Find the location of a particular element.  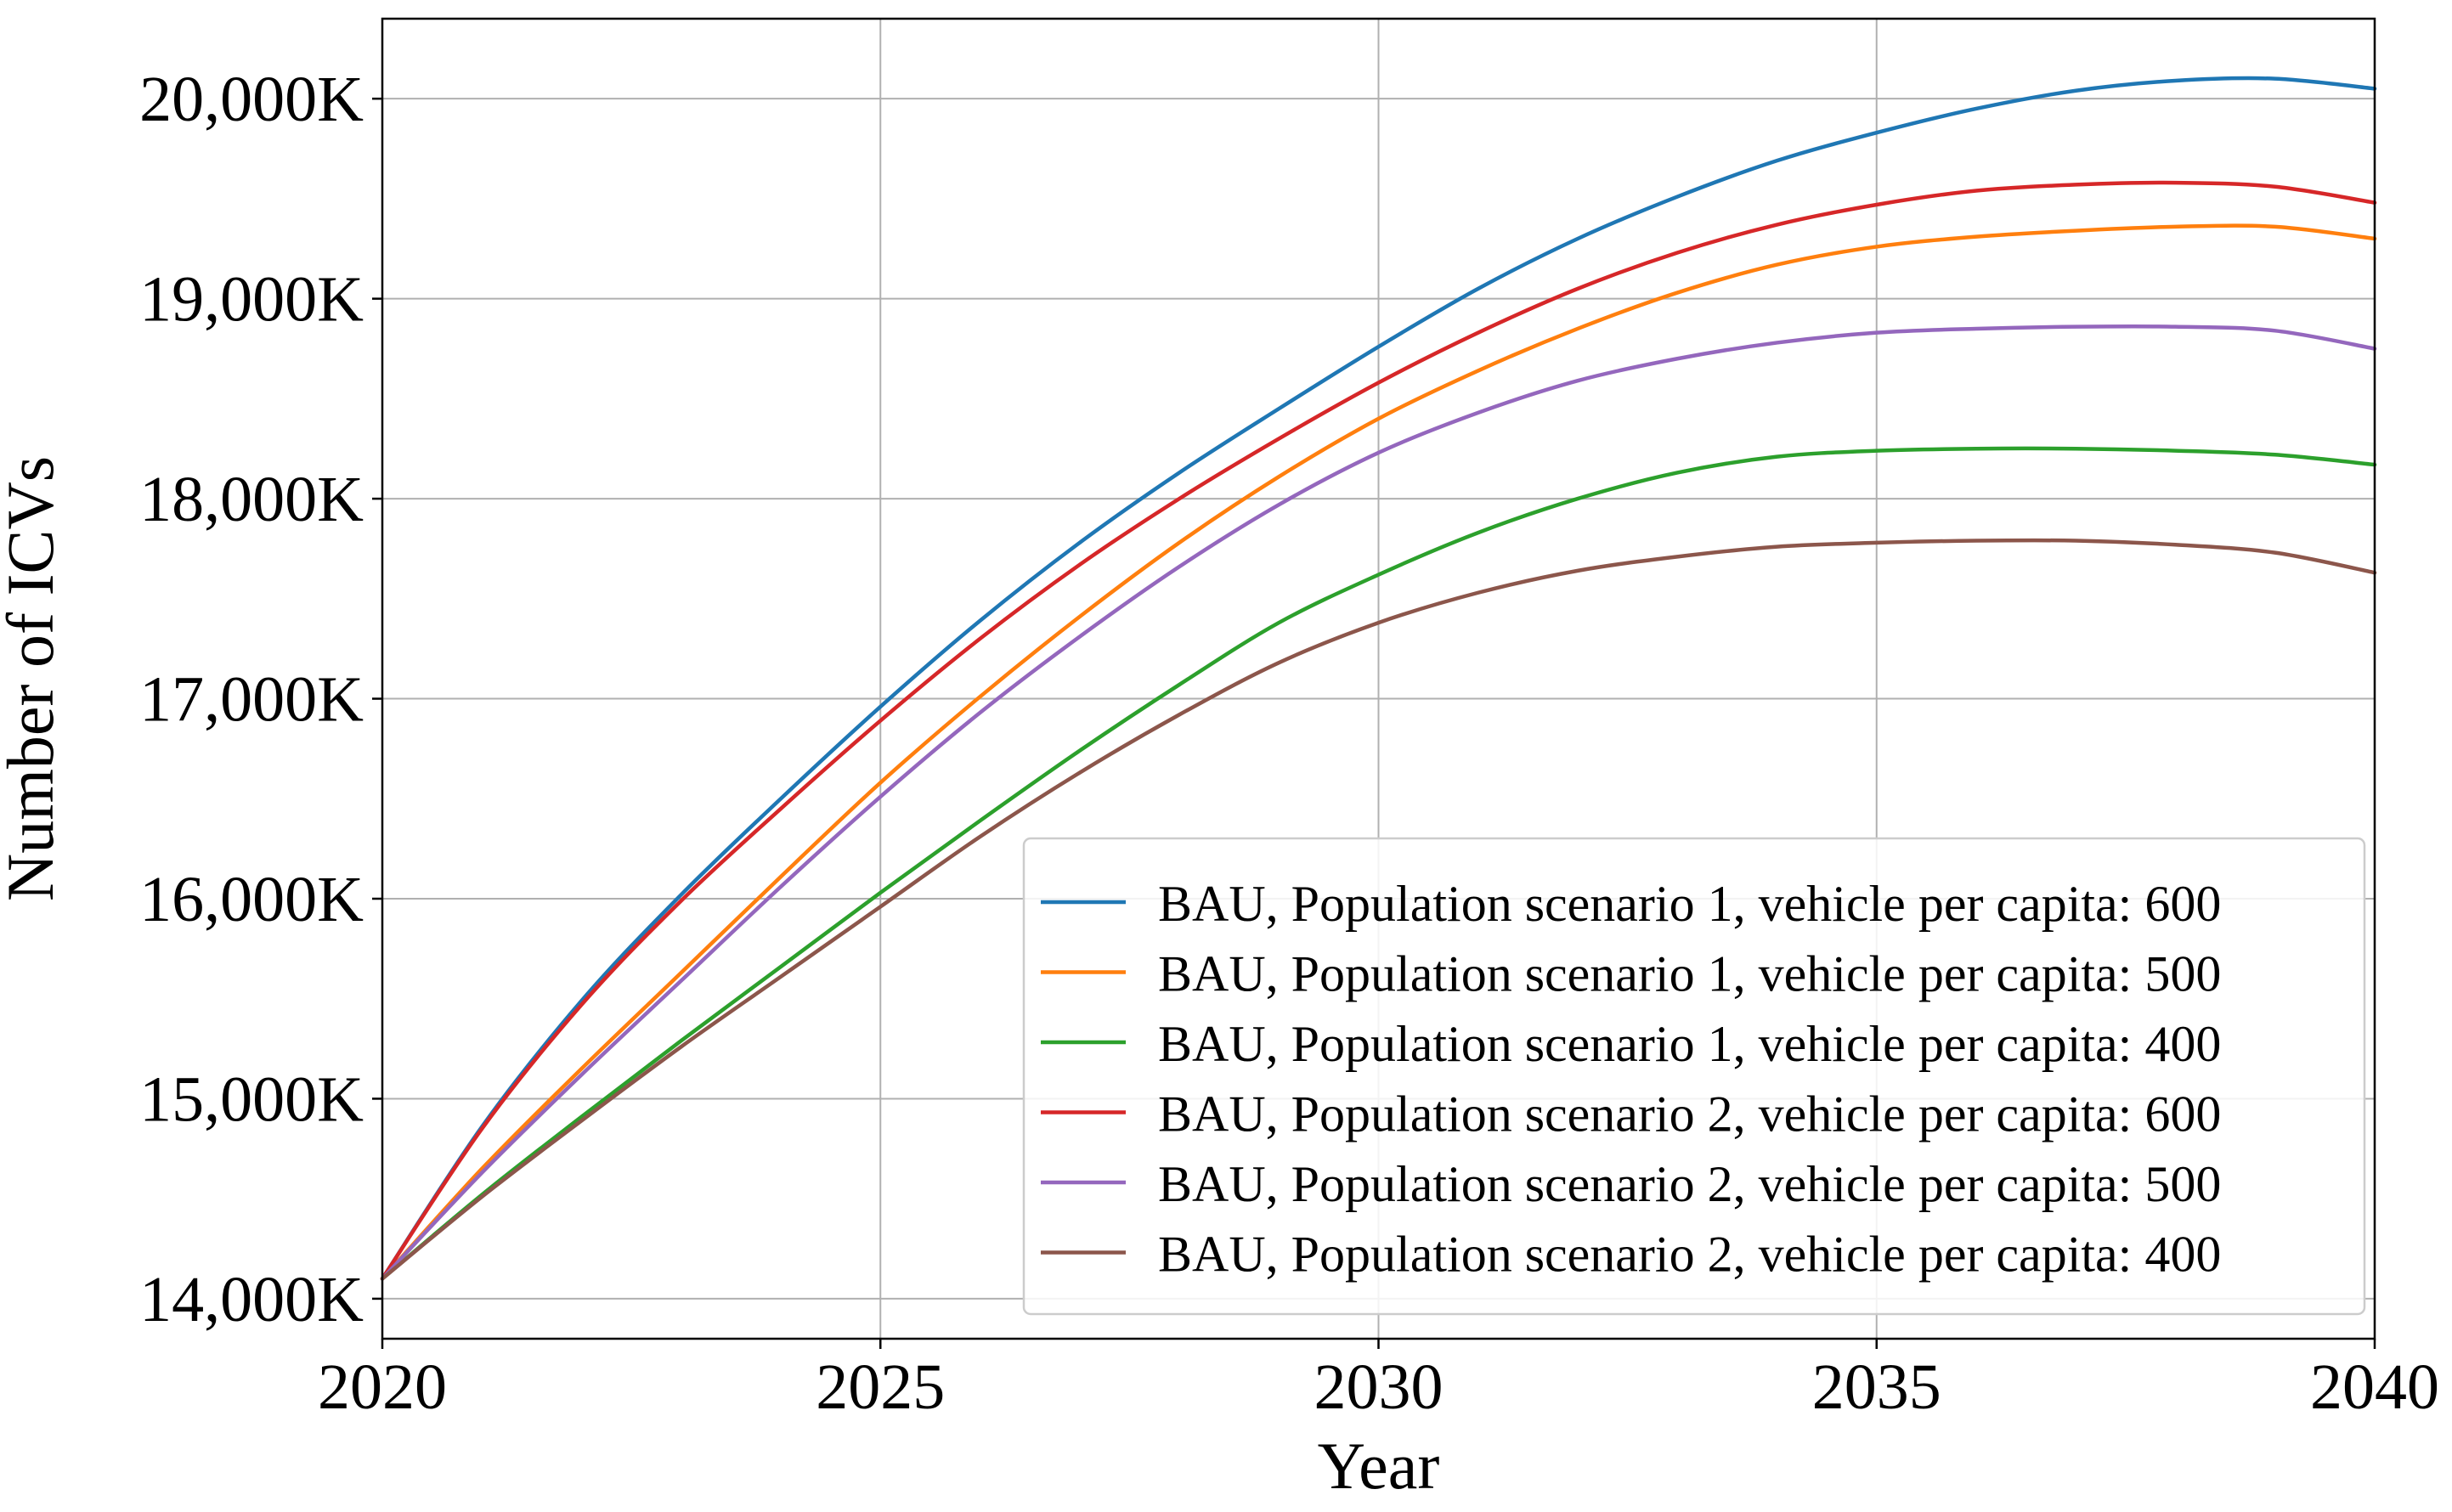

y-tick-label: 18,000K is located at coordinates (251, 499).